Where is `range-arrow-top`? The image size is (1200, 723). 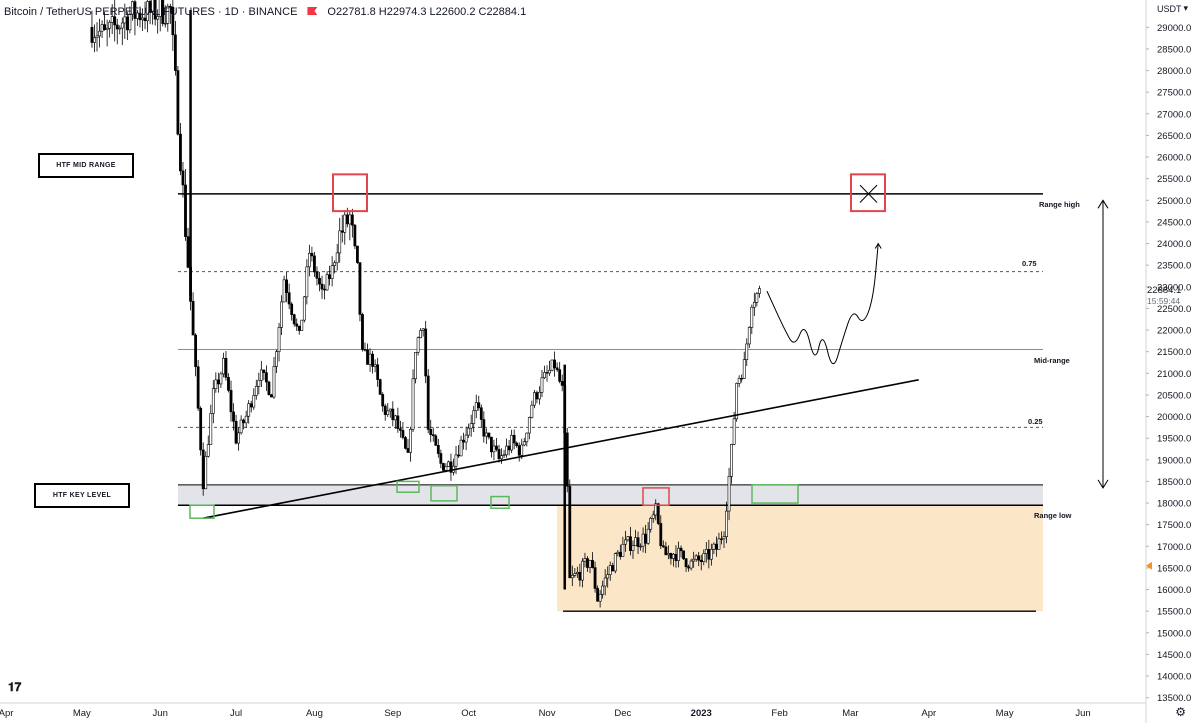 range-arrow-top is located at coordinates (1103, 204).